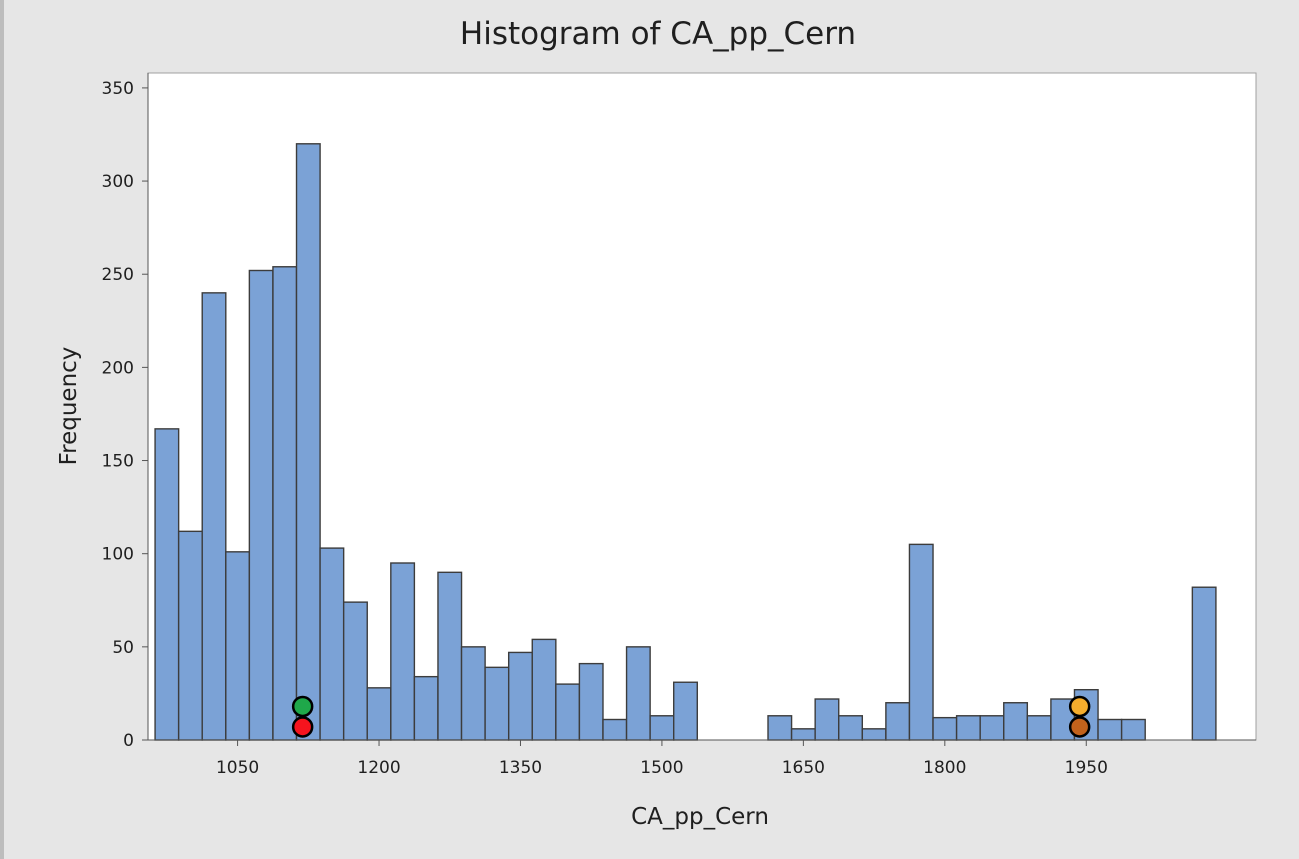  What do you see at coordinates (118, 275) in the screenshot?
I see `y-tick-label: 250` at bounding box center [118, 275].